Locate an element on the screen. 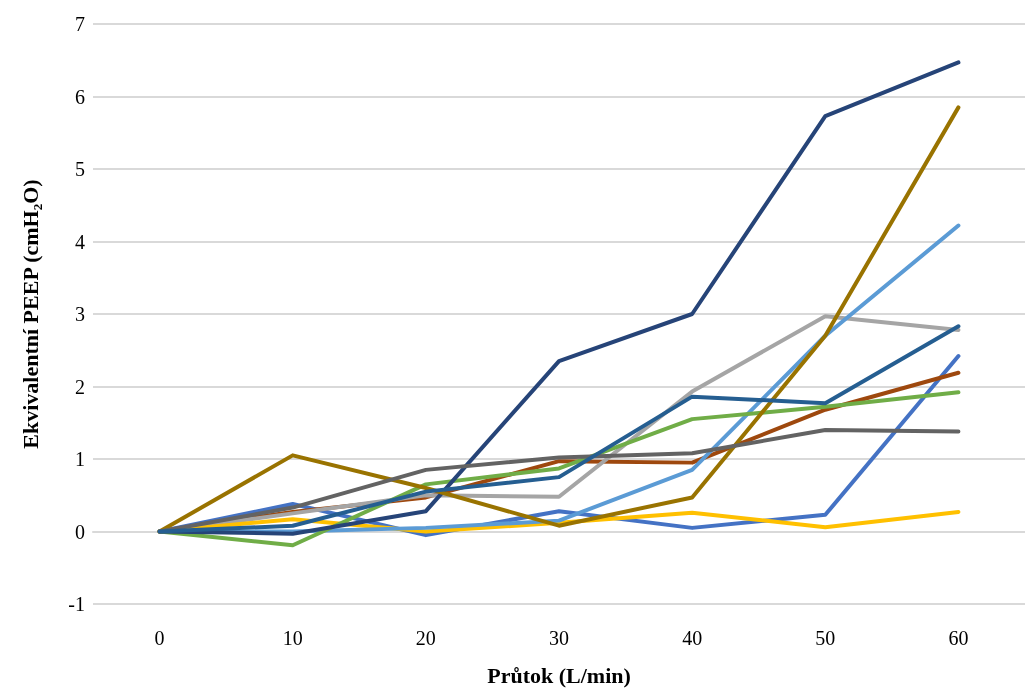  y-tick-label: 2 is located at coordinates (80, 386).